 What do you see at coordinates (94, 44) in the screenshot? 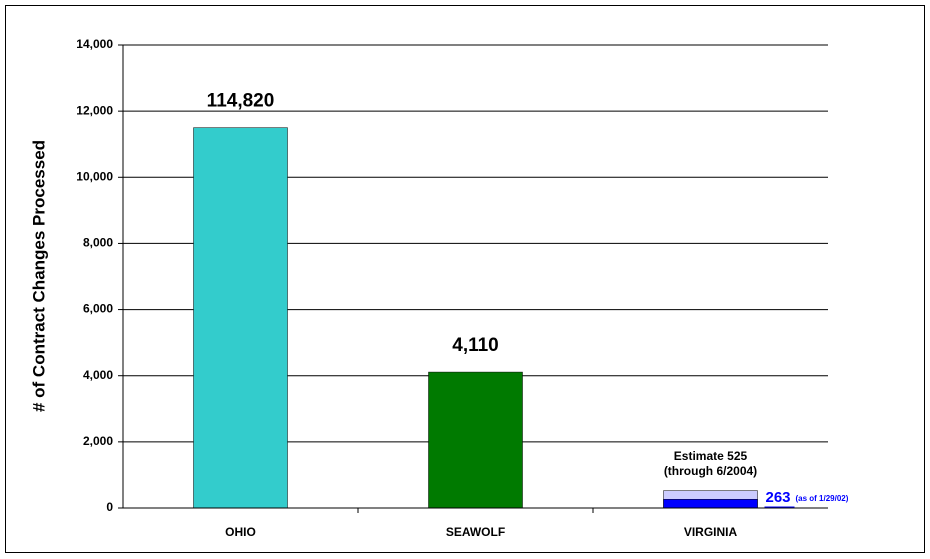
I see `y-tick-label: 14,000` at bounding box center [94, 44].